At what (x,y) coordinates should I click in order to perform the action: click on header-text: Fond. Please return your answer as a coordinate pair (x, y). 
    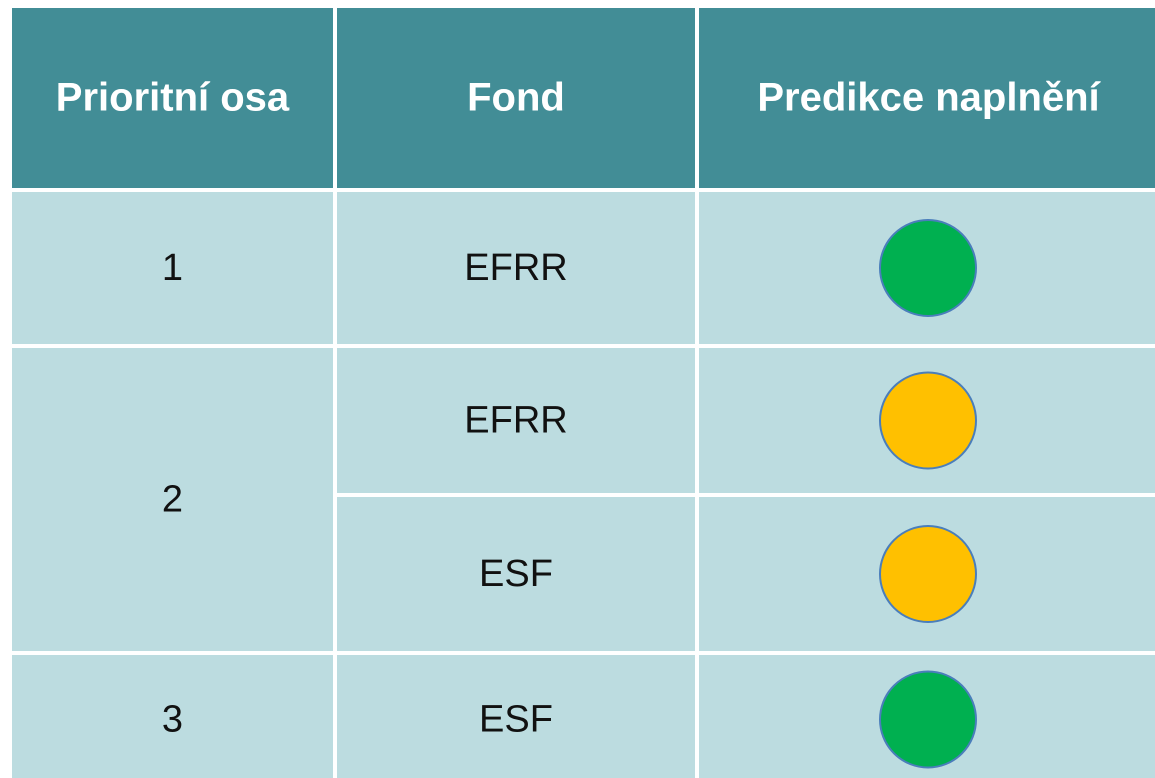
    Looking at the image, I should click on (516, 98).